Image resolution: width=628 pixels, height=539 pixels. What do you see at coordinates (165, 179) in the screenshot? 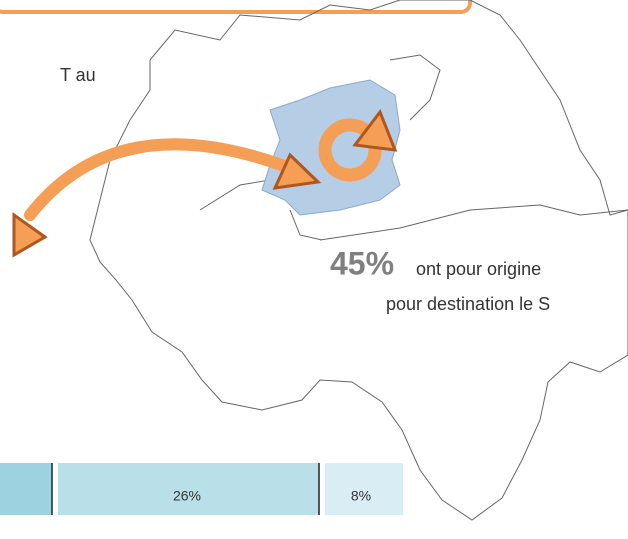
I see `flow-arrow` at bounding box center [165, 179].